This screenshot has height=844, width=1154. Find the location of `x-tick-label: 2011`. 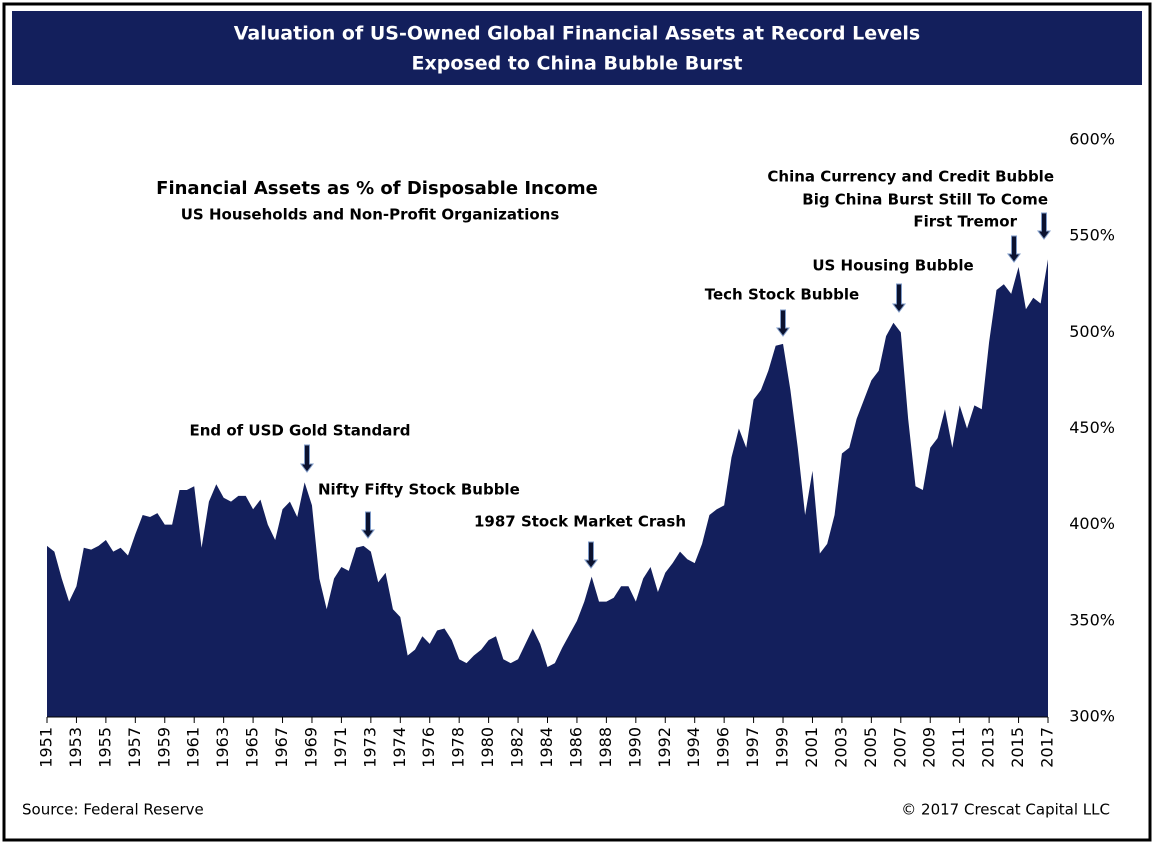

x-tick-label: 2011 is located at coordinates (958, 747).